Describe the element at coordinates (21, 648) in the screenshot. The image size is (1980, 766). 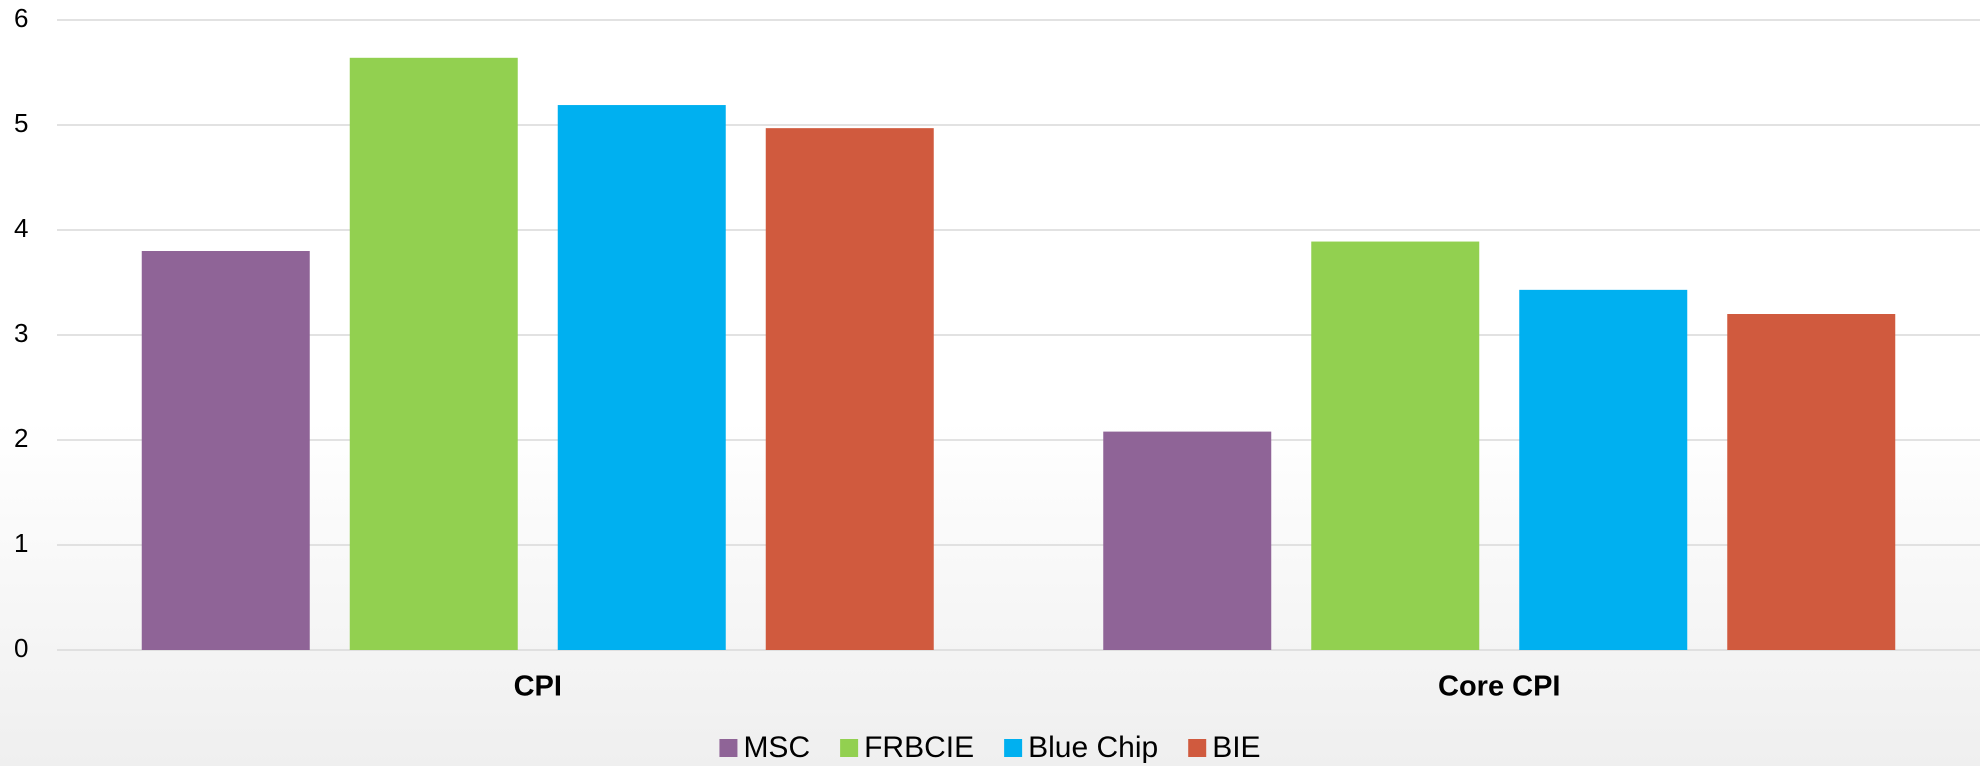
I see `y-tick-label: 0` at that location.